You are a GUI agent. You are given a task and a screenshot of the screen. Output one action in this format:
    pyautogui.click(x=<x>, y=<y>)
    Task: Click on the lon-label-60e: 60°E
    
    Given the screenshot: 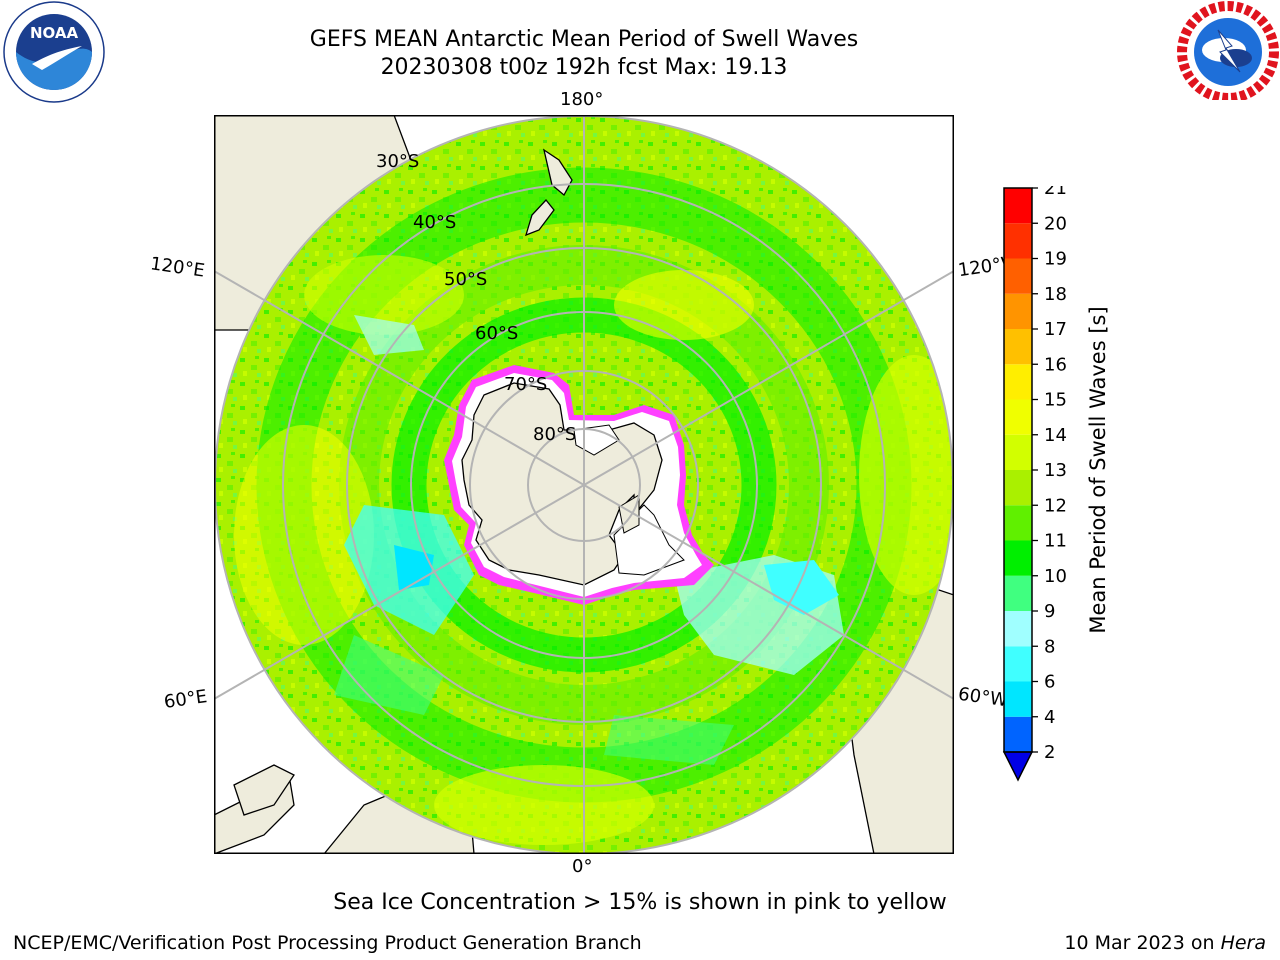 What is the action you would take?
    pyautogui.click(x=185, y=699)
    